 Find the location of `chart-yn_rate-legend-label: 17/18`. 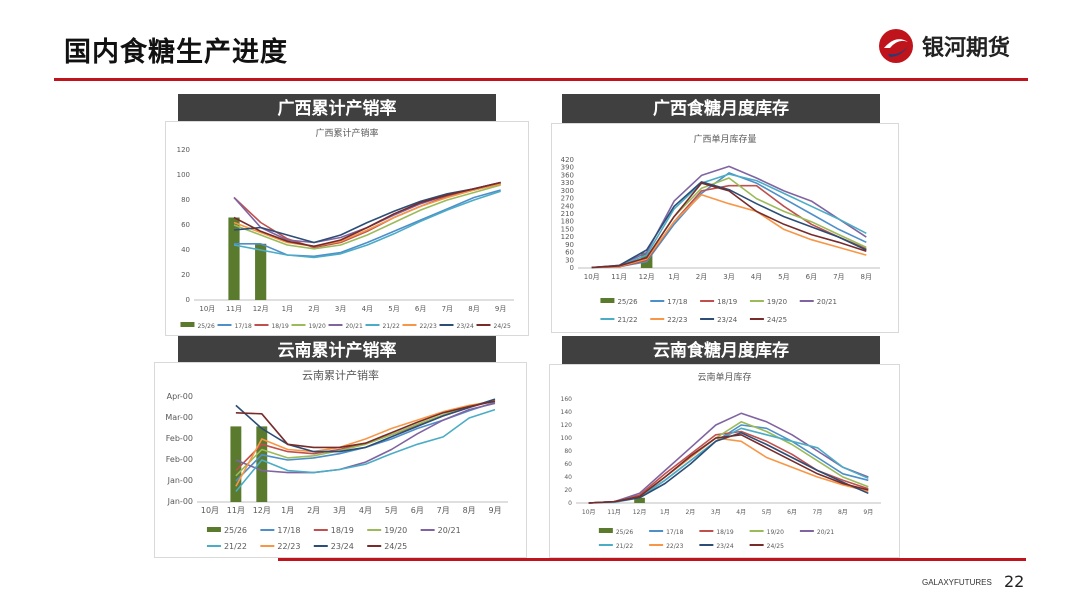

chart-yn_rate-legend-label: 17/18 is located at coordinates (288, 530).